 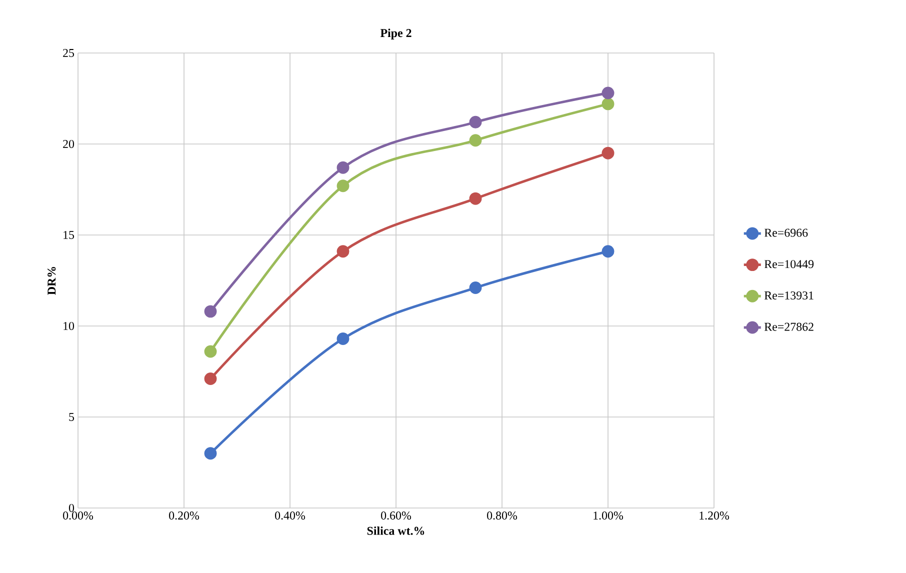 What do you see at coordinates (71, 508) in the screenshot?
I see `y-tick-label: 0` at bounding box center [71, 508].